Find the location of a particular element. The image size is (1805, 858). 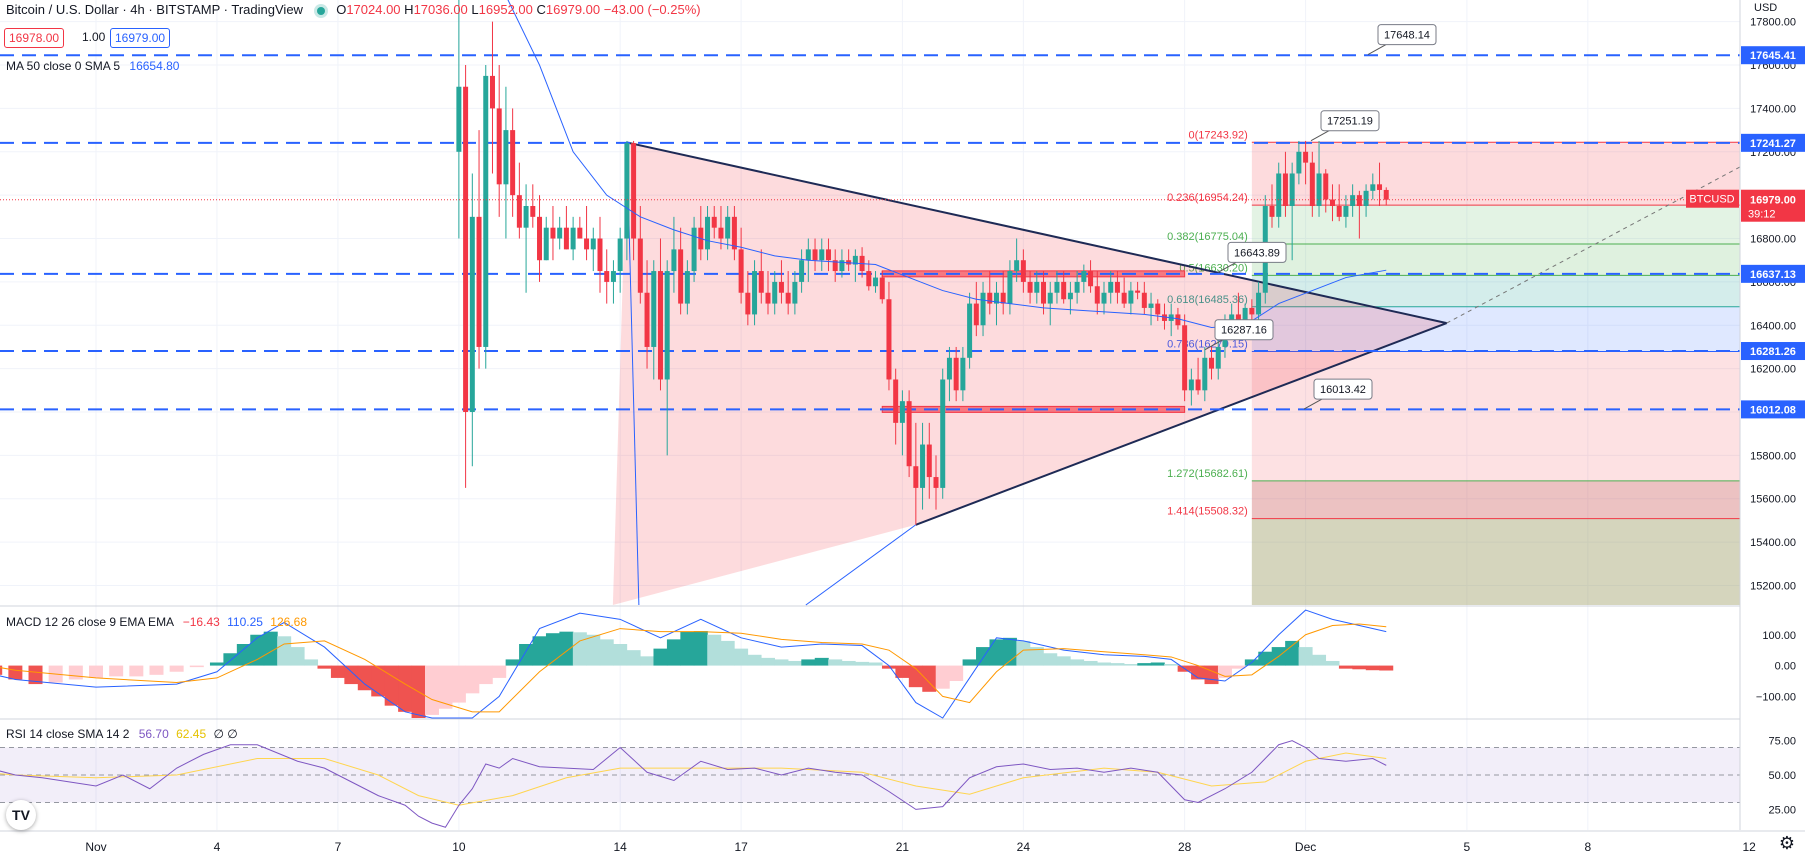

buy-price-button: 16979.00 is located at coordinates (140, 38).